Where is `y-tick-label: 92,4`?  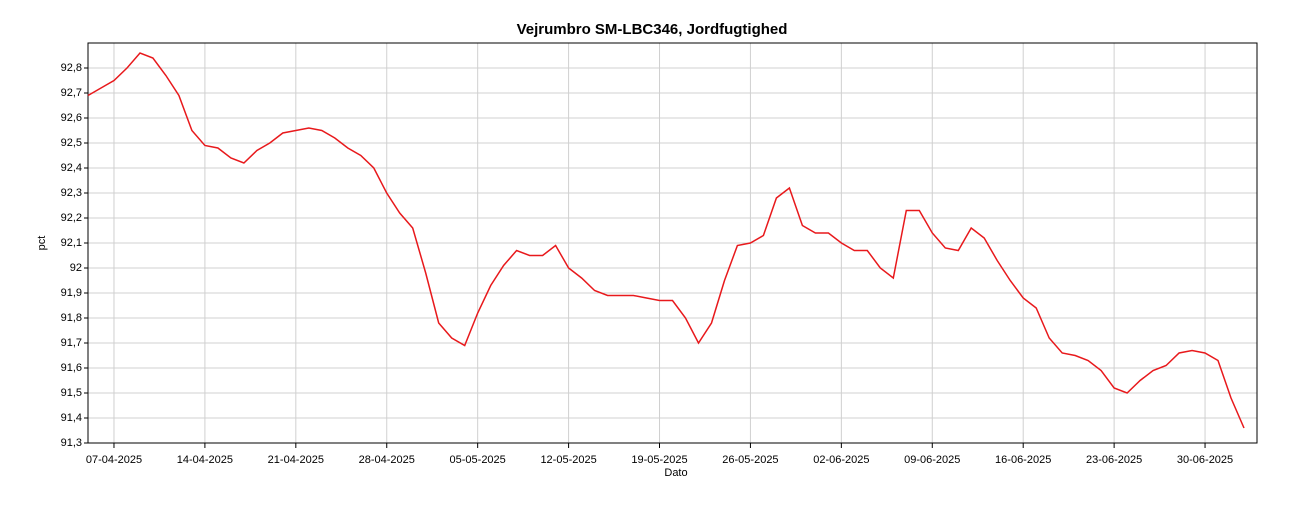
y-tick-label: 92,4 is located at coordinates (71, 168).